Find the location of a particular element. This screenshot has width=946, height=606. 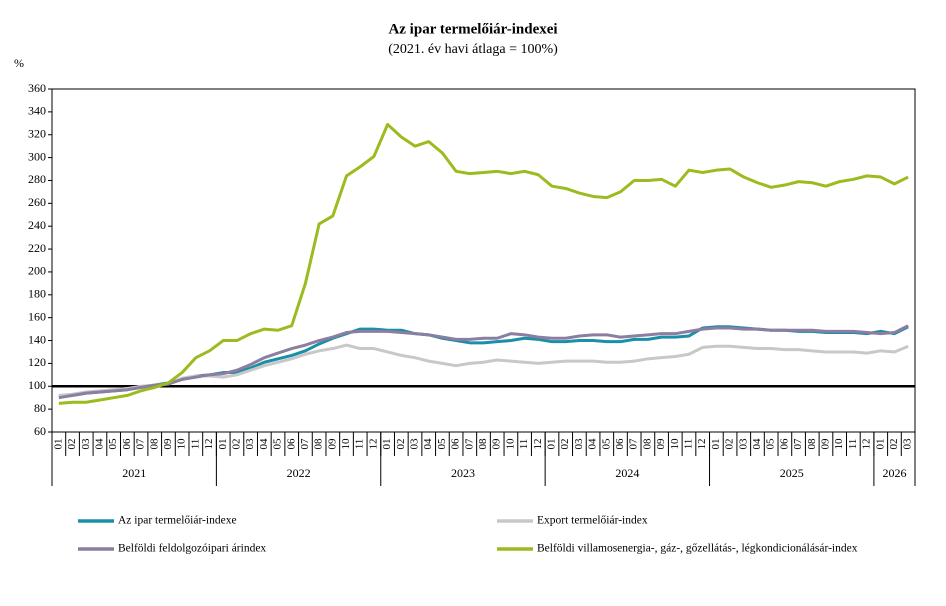

x-group-label: 2024 is located at coordinates (627, 473).